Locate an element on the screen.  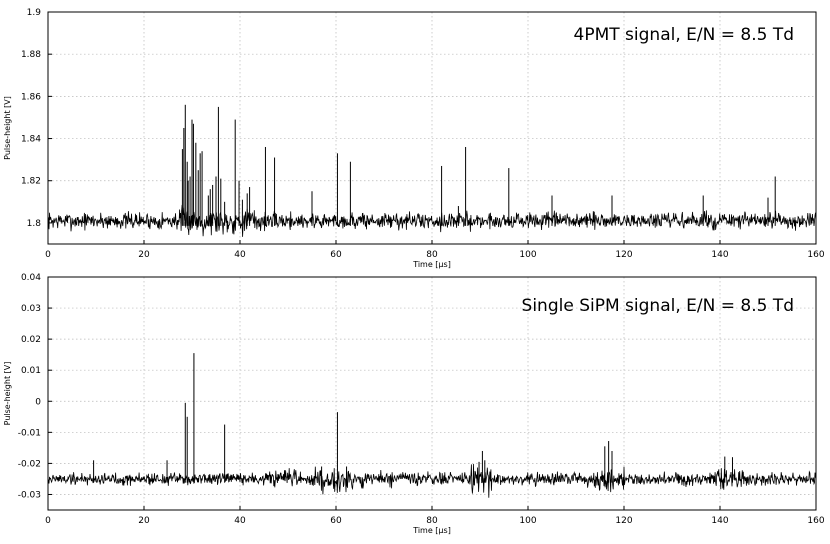
y-tick-label: 1.9 is located at coordinates (34, 13).